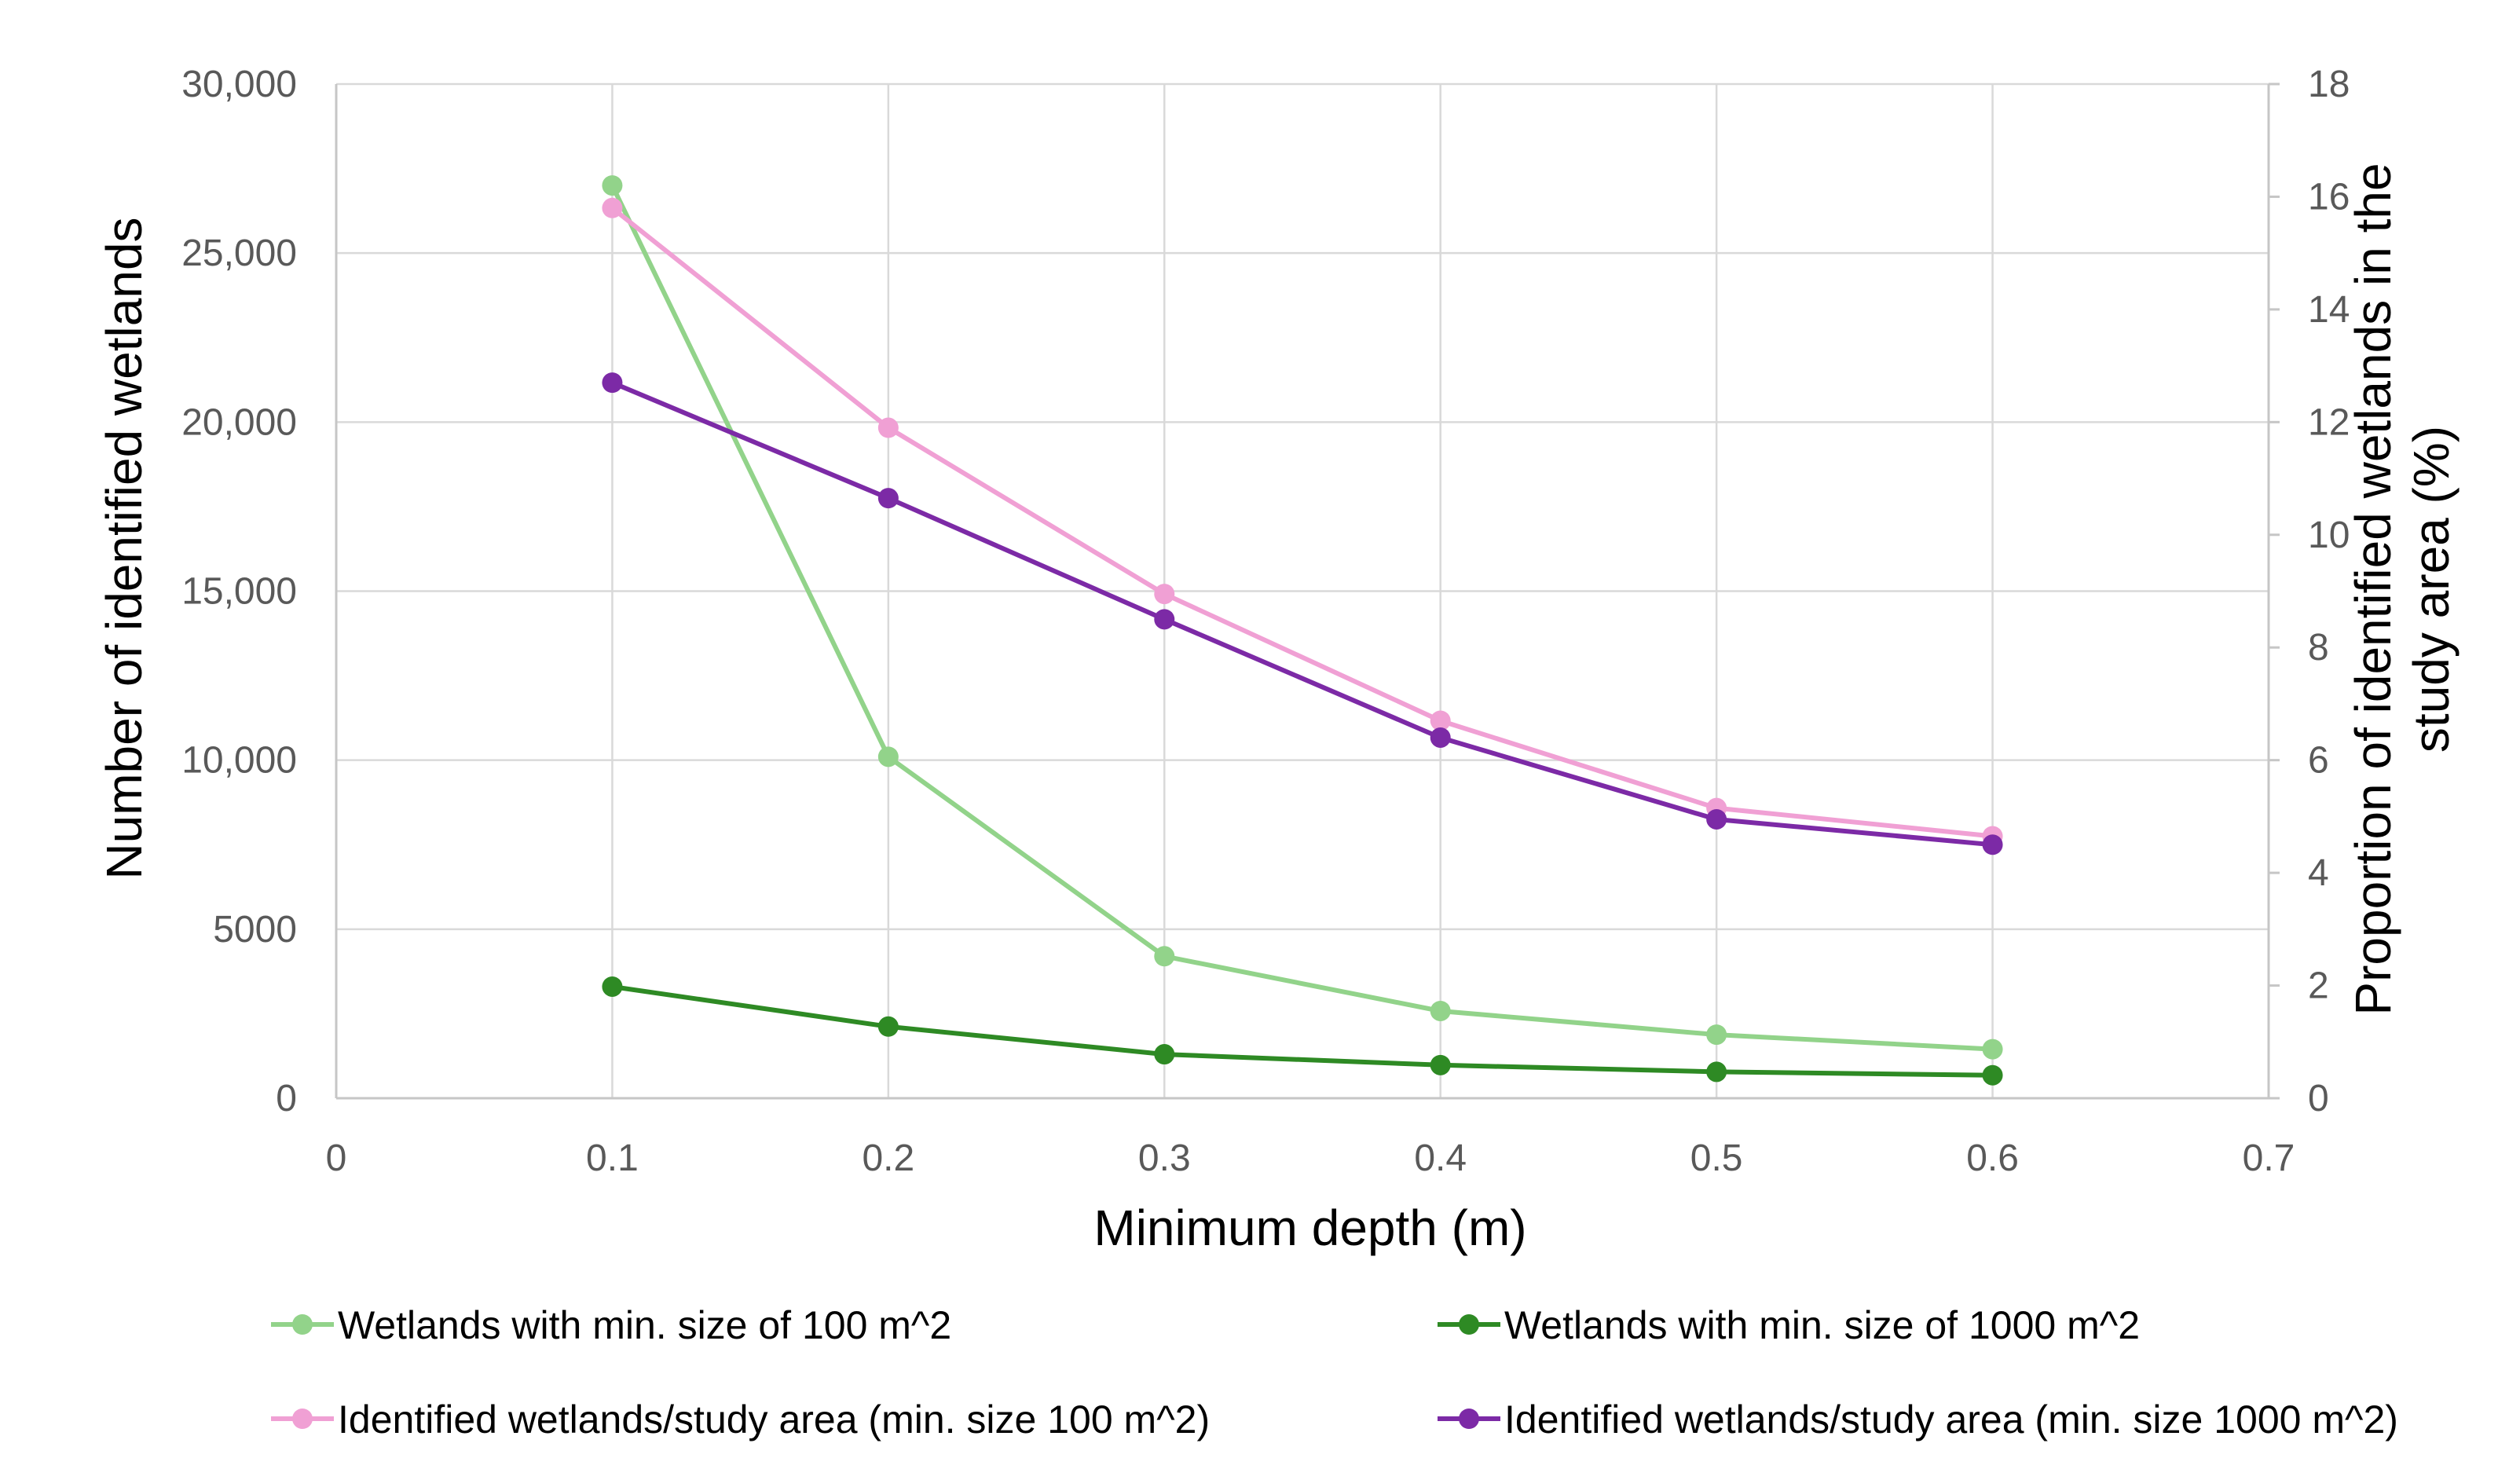 The height and width of the screenshot is (1469, 2520). Describe the element at coordinates (1309, 1228) in the screenshot. I see `x-axis-title: Minimum depth (m)` at that location.